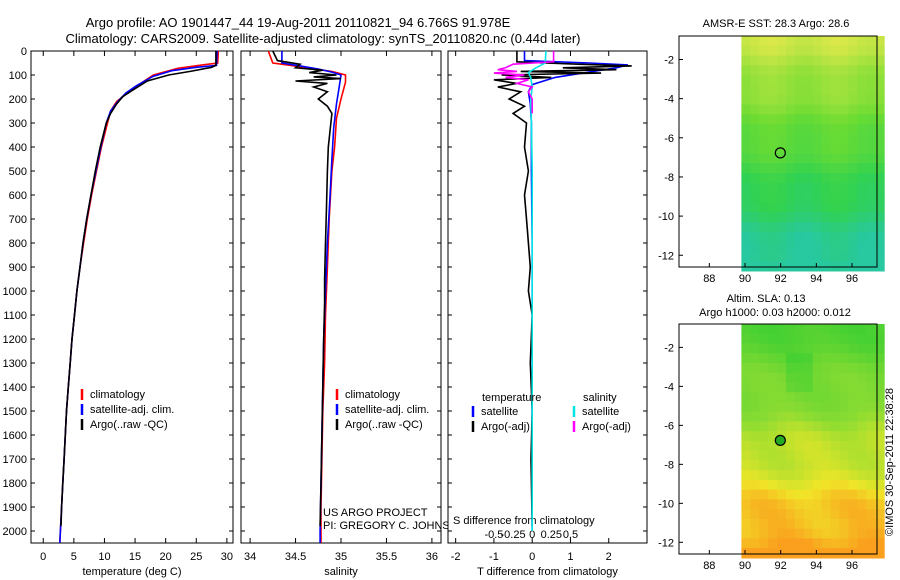 The height and width of the screenshot is (580, 900). I want to click on sst-map-title: AMSR-E SST: 28.3 Argo: 28.6, so click(776, 24).